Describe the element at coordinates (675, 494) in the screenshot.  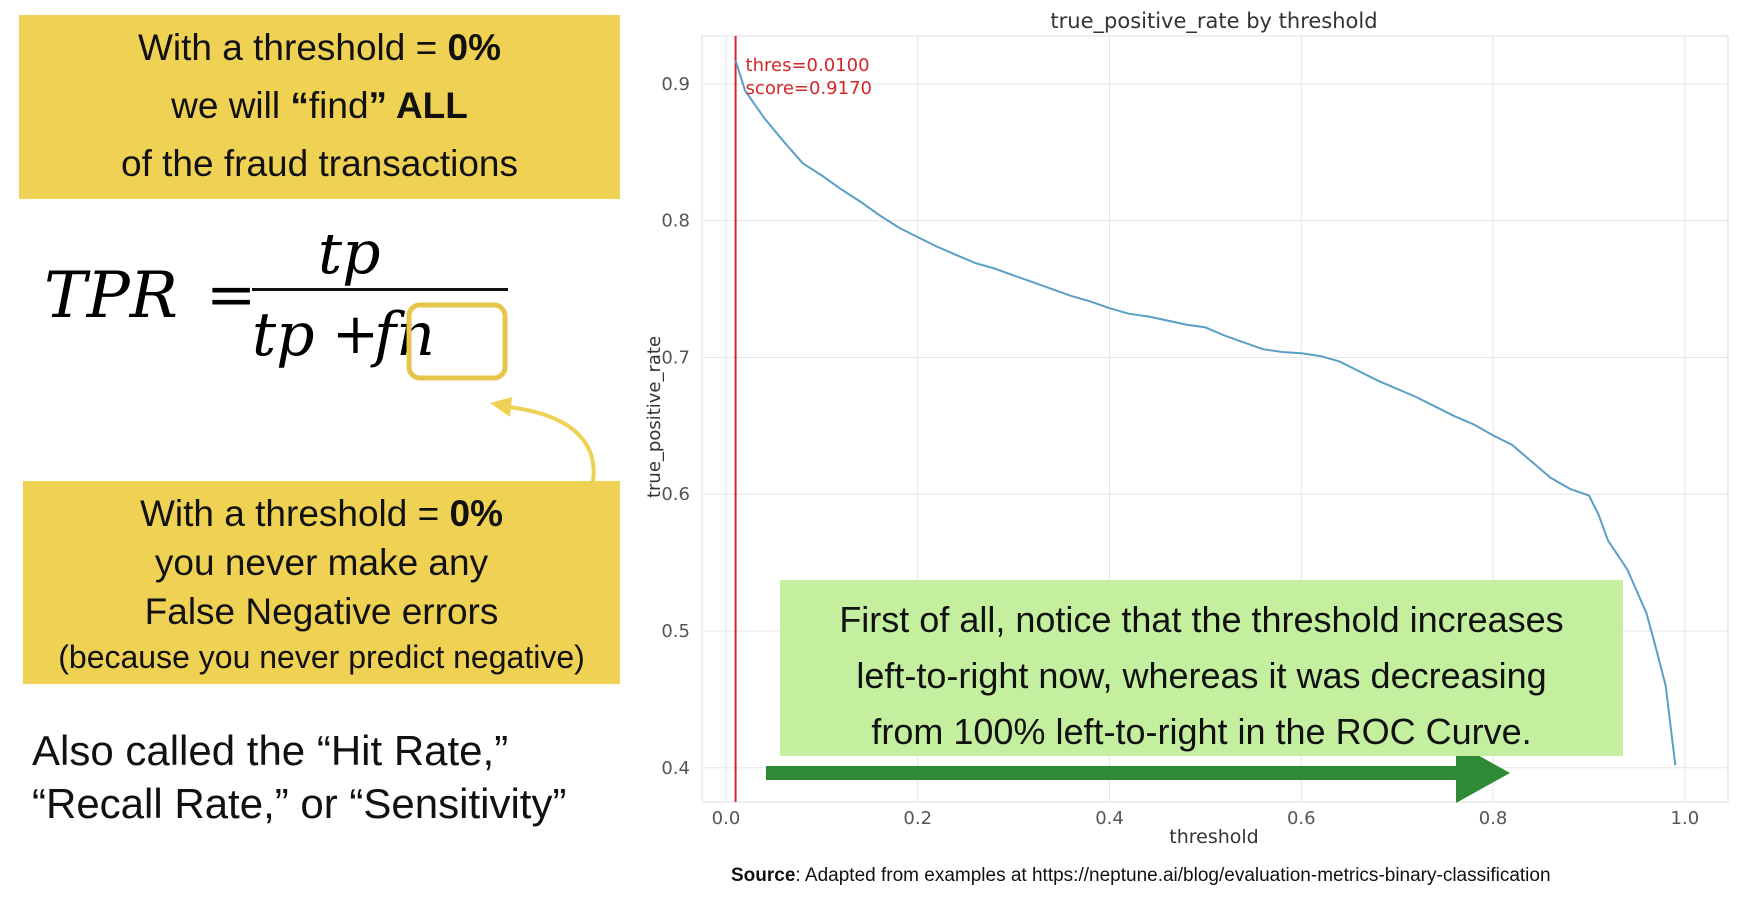
I see `y-tick-label: 0.6` at that location.